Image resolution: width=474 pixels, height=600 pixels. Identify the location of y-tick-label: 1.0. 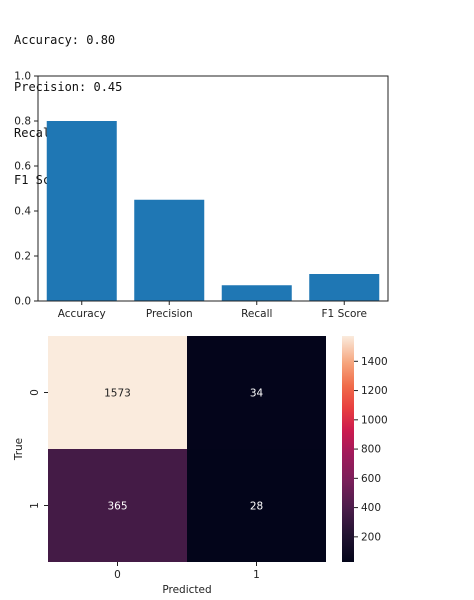
(22, 77).